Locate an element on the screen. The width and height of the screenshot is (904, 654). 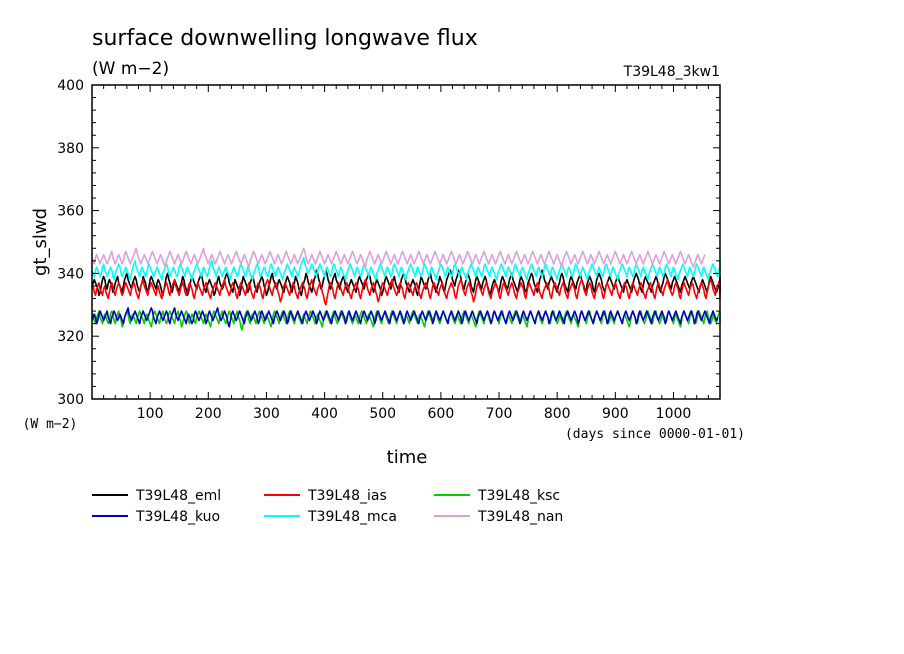
y-tick-label: 360 is located at coordinates (70, 212).